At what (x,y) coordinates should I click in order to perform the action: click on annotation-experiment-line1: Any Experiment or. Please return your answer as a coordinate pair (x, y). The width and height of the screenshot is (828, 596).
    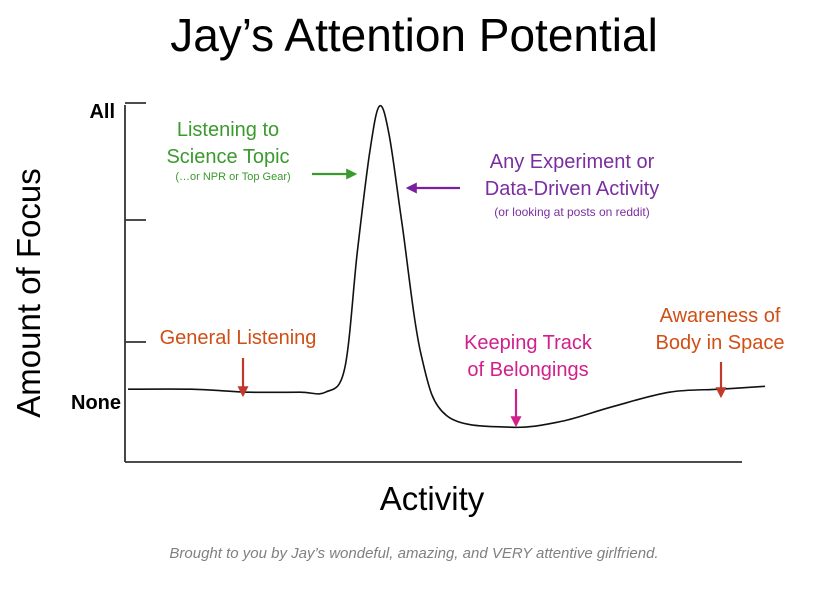
    Looking at the image, I should click on (572, 162).